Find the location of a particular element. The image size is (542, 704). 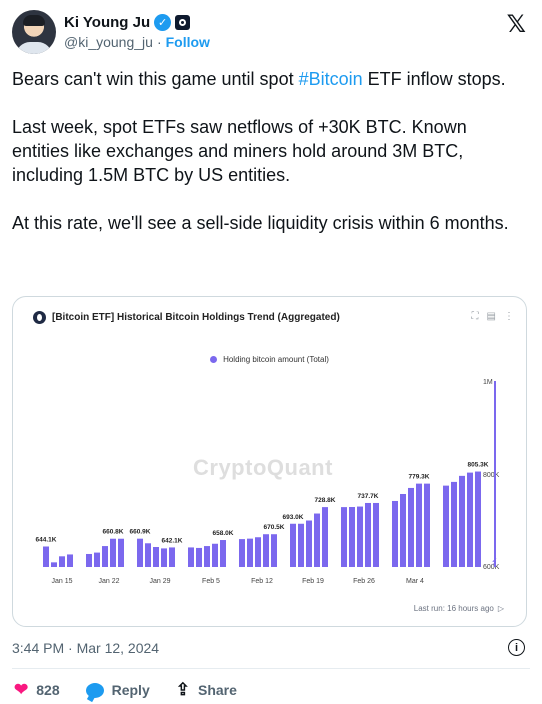

cryptoquant-logo-icon is located at coordinates (39, 317).